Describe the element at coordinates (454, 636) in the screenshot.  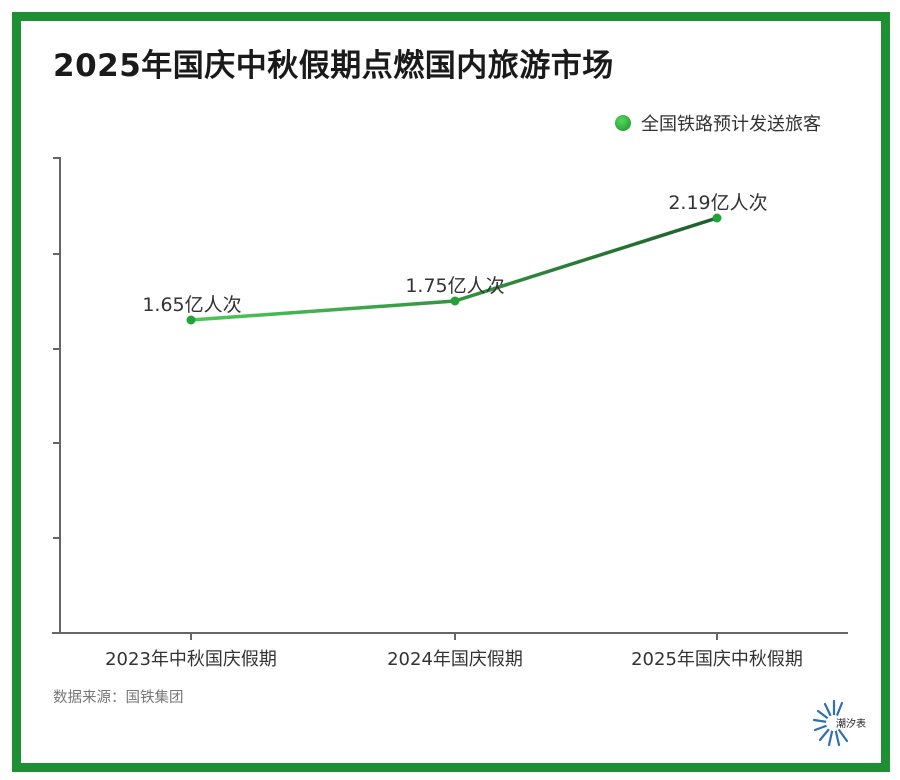
I see `x-axis-ticks` at that location.